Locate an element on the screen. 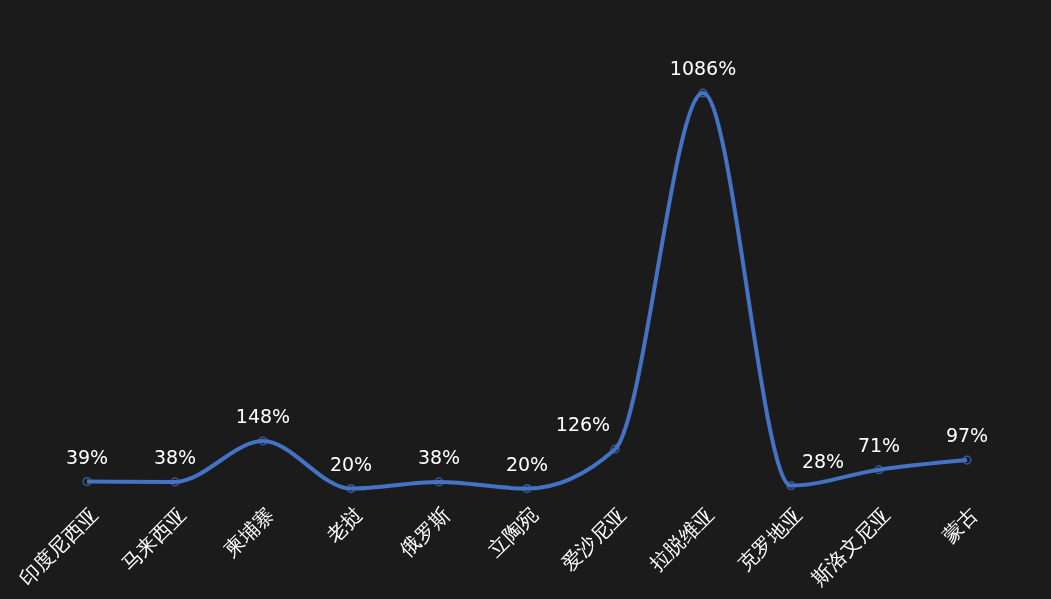 This screenshot has height=599, width=1051. x-tick-label: 斯洛文尼亚 is located at coordinates (850, 546).